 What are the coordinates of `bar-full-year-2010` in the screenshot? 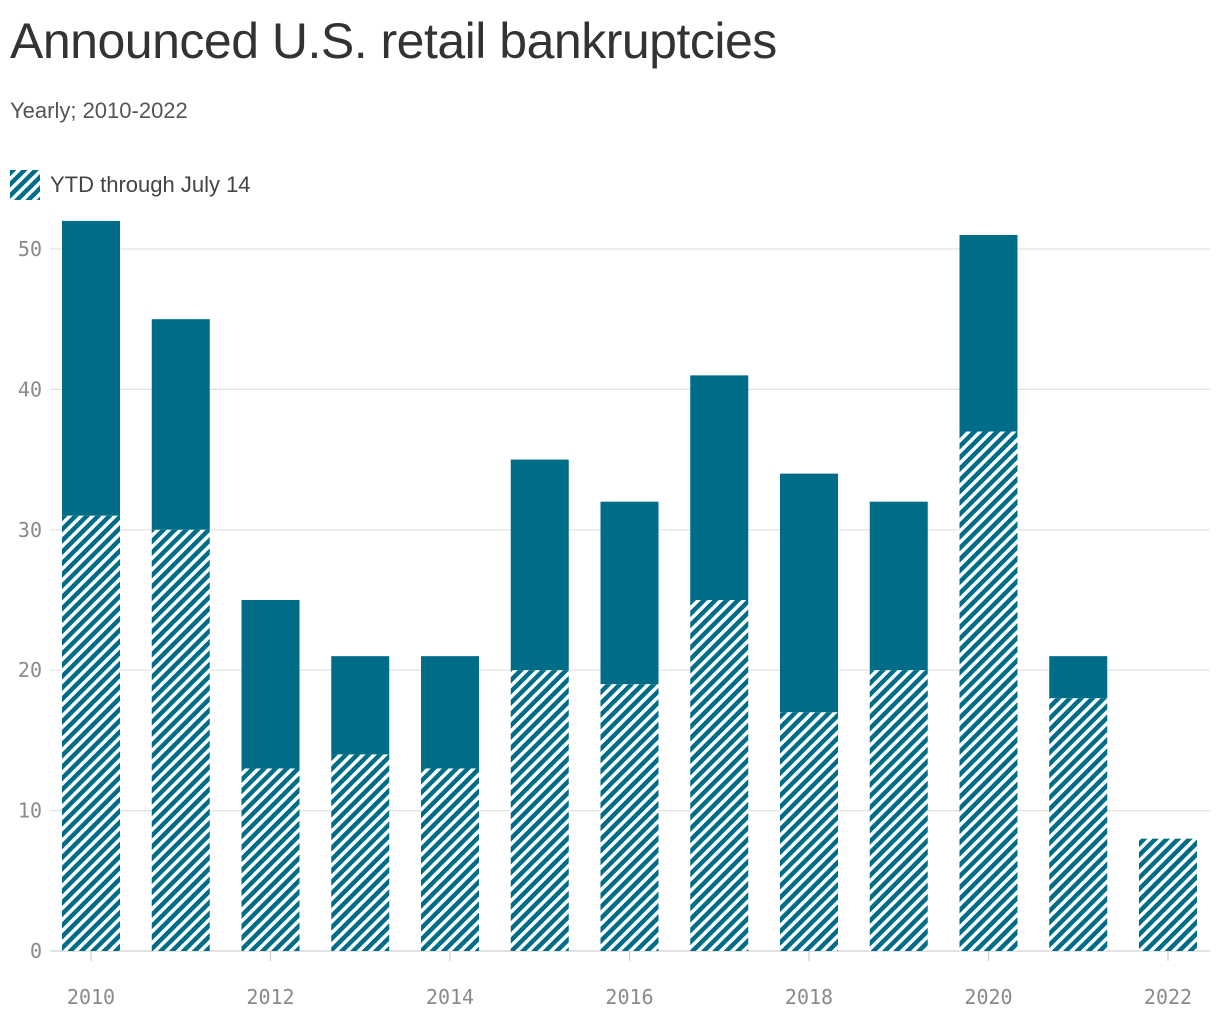 It's located at (91, 368).